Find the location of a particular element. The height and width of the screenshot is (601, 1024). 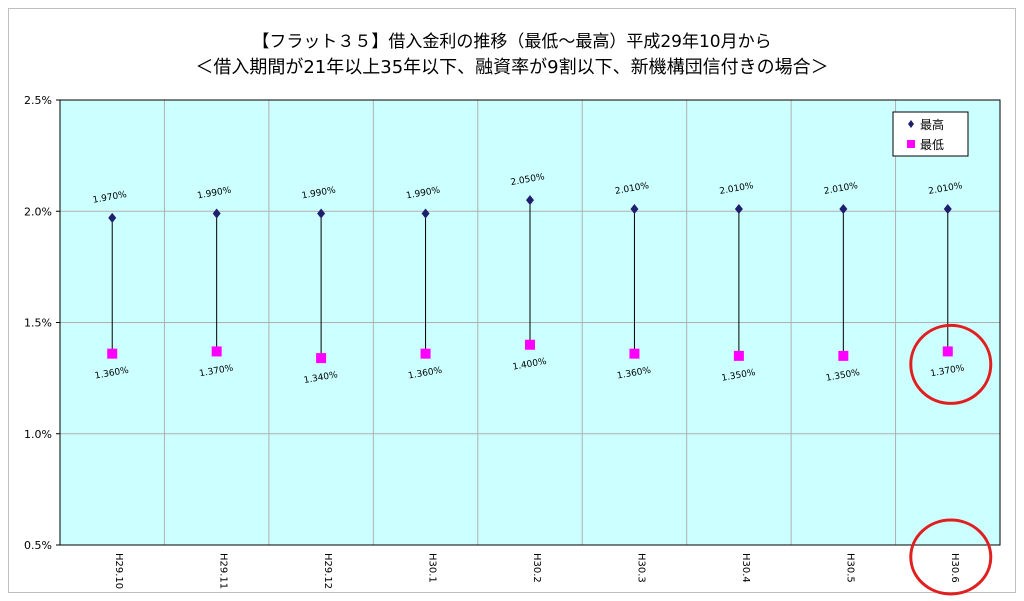

legend-box is located at coordinates (930, 134).